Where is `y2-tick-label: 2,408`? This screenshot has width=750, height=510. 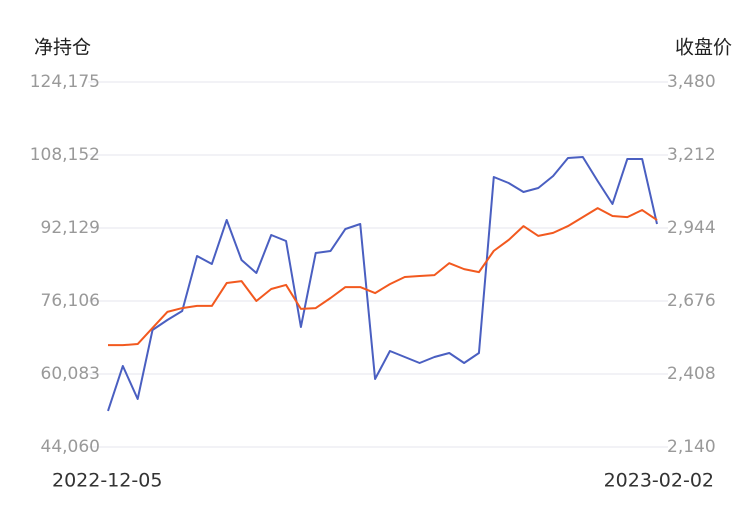 y2-tick-label: 2,408 is located at coordinates (691, 374).